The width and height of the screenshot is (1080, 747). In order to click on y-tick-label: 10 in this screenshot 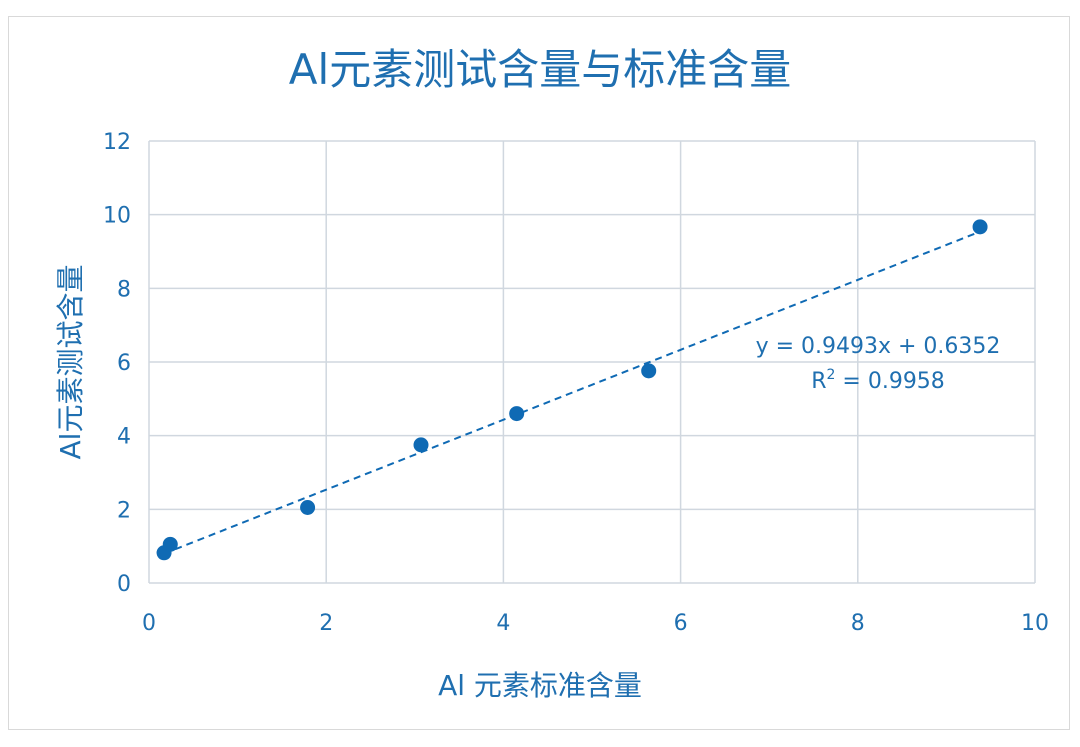, I will do `click(117, 216)`.